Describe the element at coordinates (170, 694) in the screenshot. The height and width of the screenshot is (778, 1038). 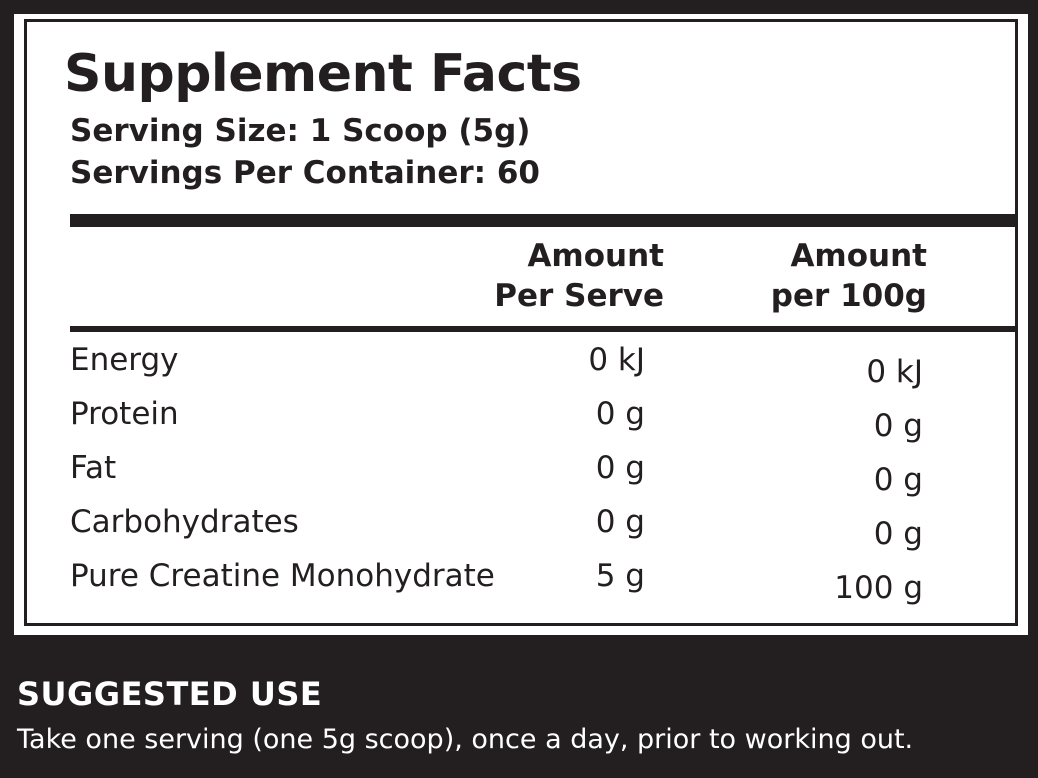
I see `suggested-use-heading: SUGGESTED USE` at that location.